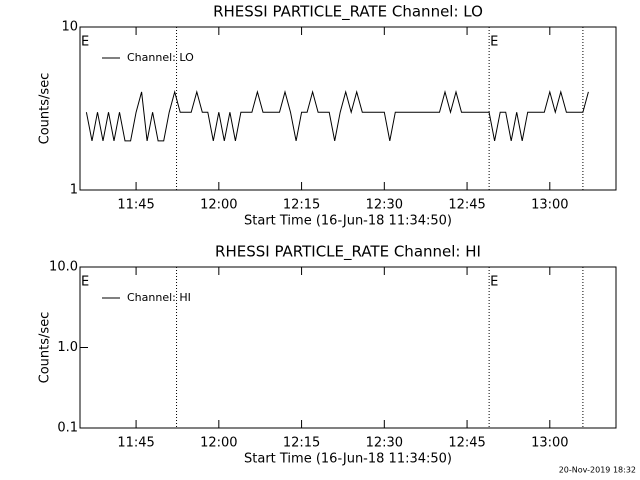 The height and width of the screenshot is (480, 640). What do you see at coordinates (67, 428) in the screenshot?
I see `y-tick-label: 0.1` at bounding box center [67, 428].